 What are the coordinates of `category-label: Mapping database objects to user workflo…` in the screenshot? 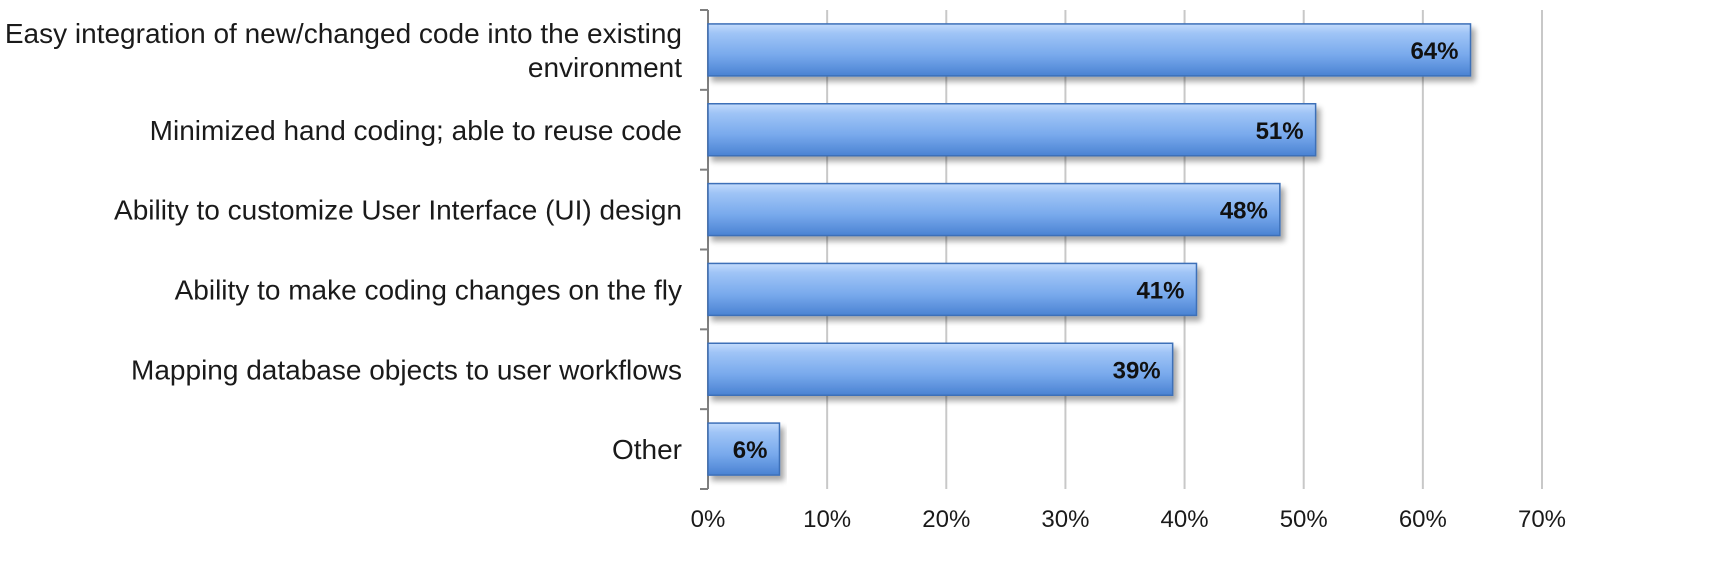 It's located at (406, 369).